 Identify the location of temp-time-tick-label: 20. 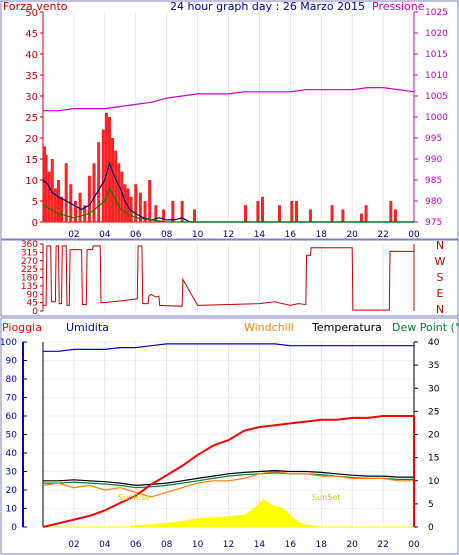
(352, 545).